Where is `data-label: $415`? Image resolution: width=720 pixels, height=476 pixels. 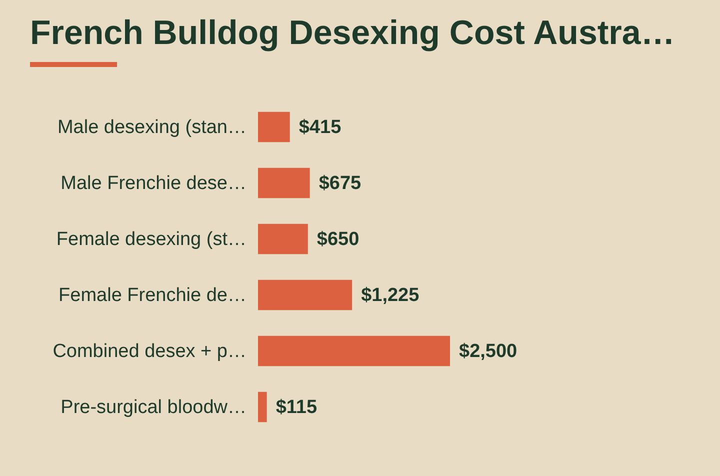 data-label: $415 is located at coordinates (320, 127).